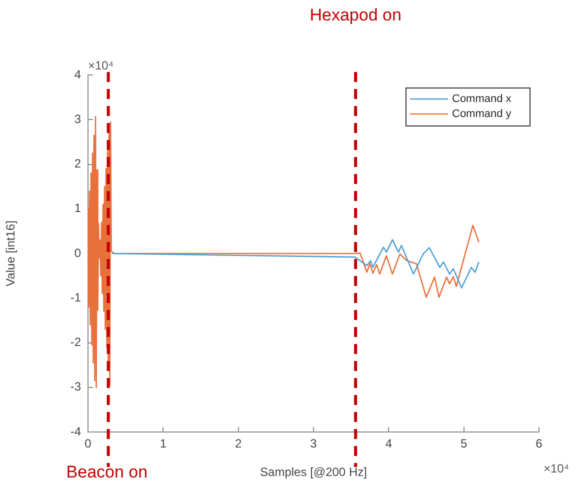 Image resolution: width=588 pixels, height=484 pixels. I want to click on x-tick-label: 5, so click(464, 443).